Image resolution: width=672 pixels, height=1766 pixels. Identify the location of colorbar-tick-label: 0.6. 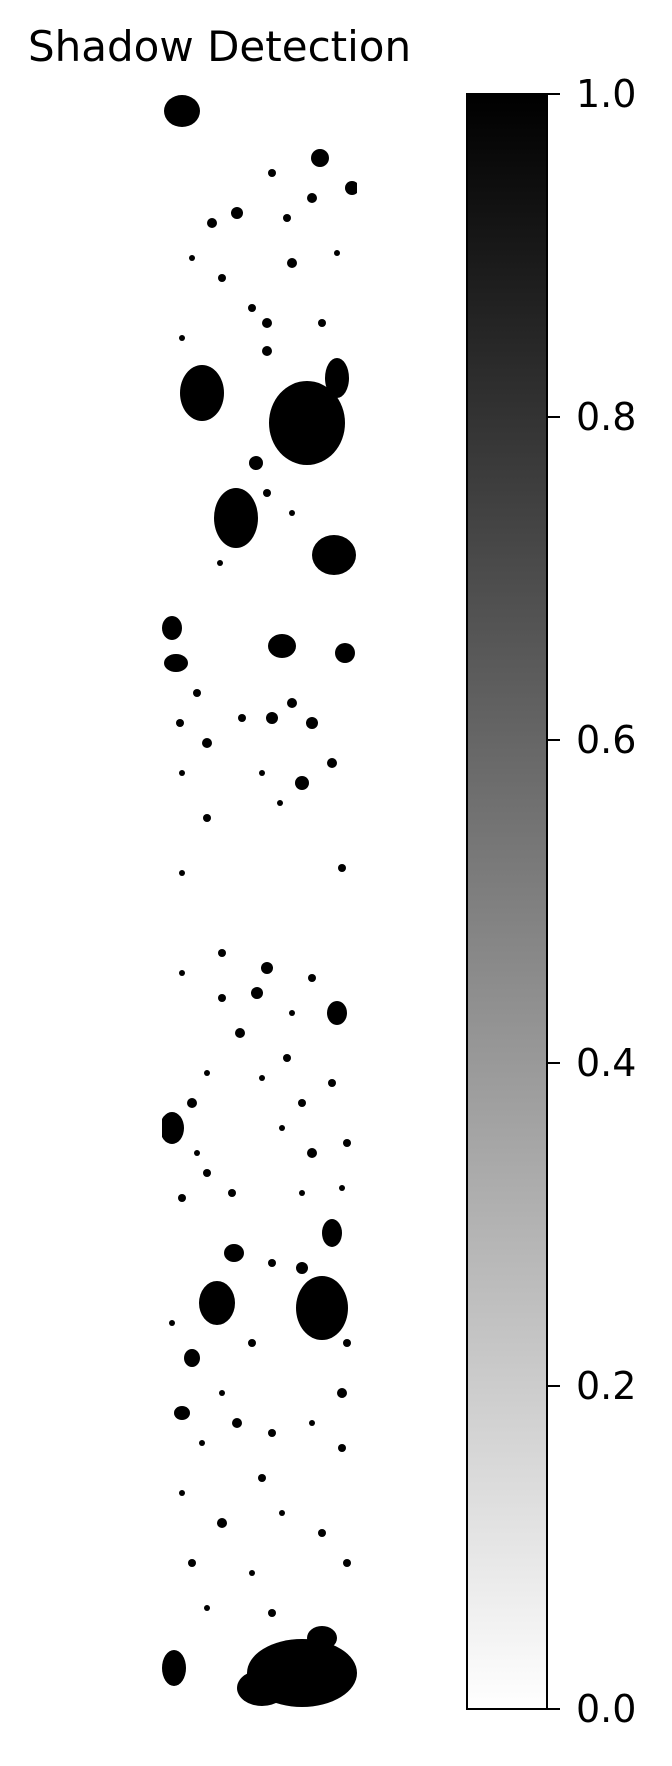
(606, 740).